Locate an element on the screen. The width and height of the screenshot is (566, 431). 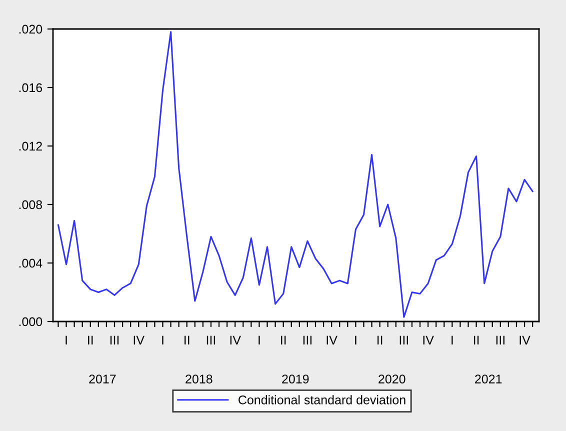
text: 2019 is located at coordinates (295, 379).